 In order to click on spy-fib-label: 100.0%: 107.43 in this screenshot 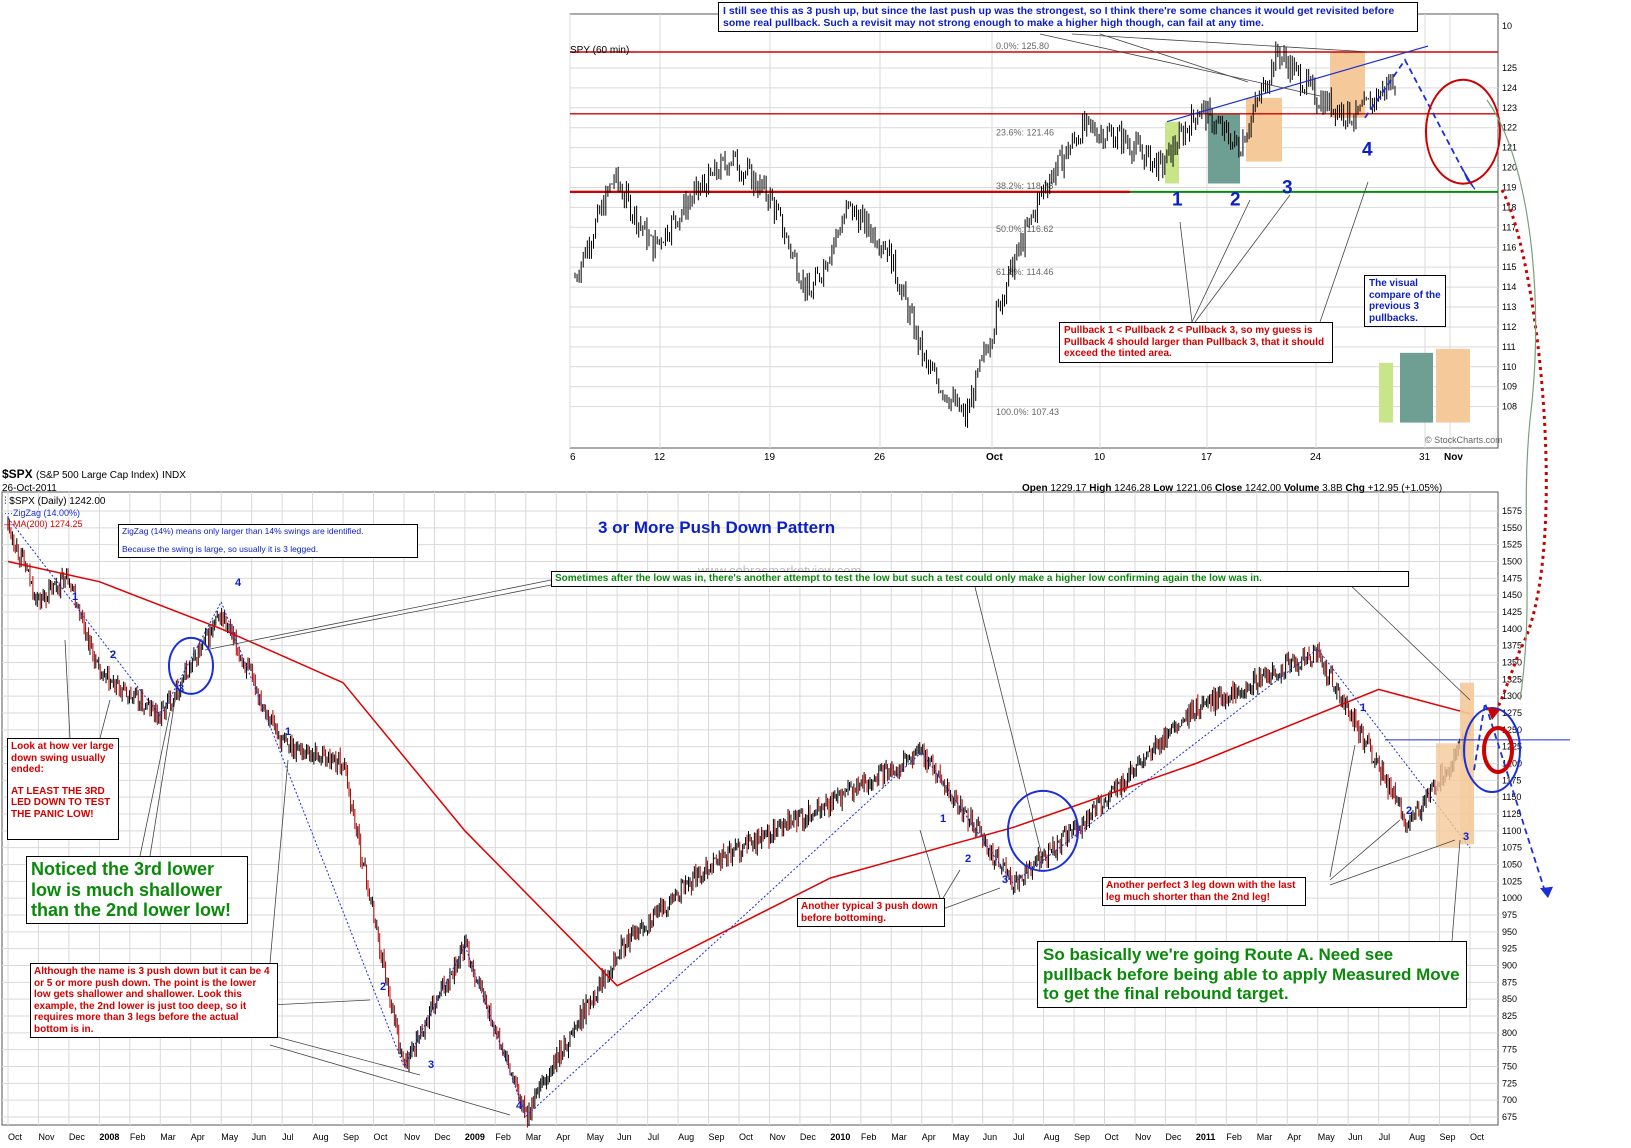, I will do `click(1027, 412)`.